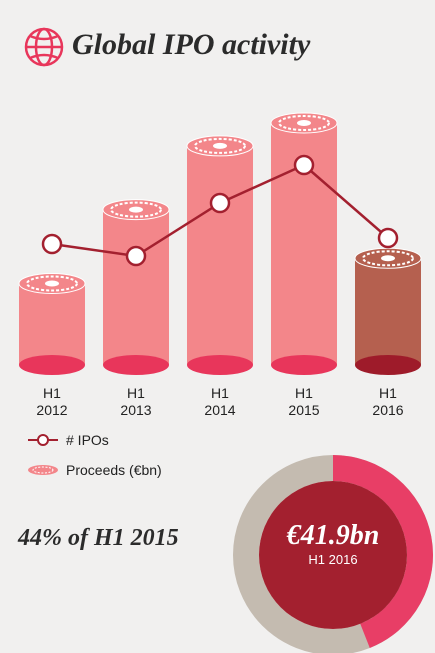  Describe the element at coordinates (191, 44) in the screenshot. I see `chart-title: Global IPO activity` at that location.